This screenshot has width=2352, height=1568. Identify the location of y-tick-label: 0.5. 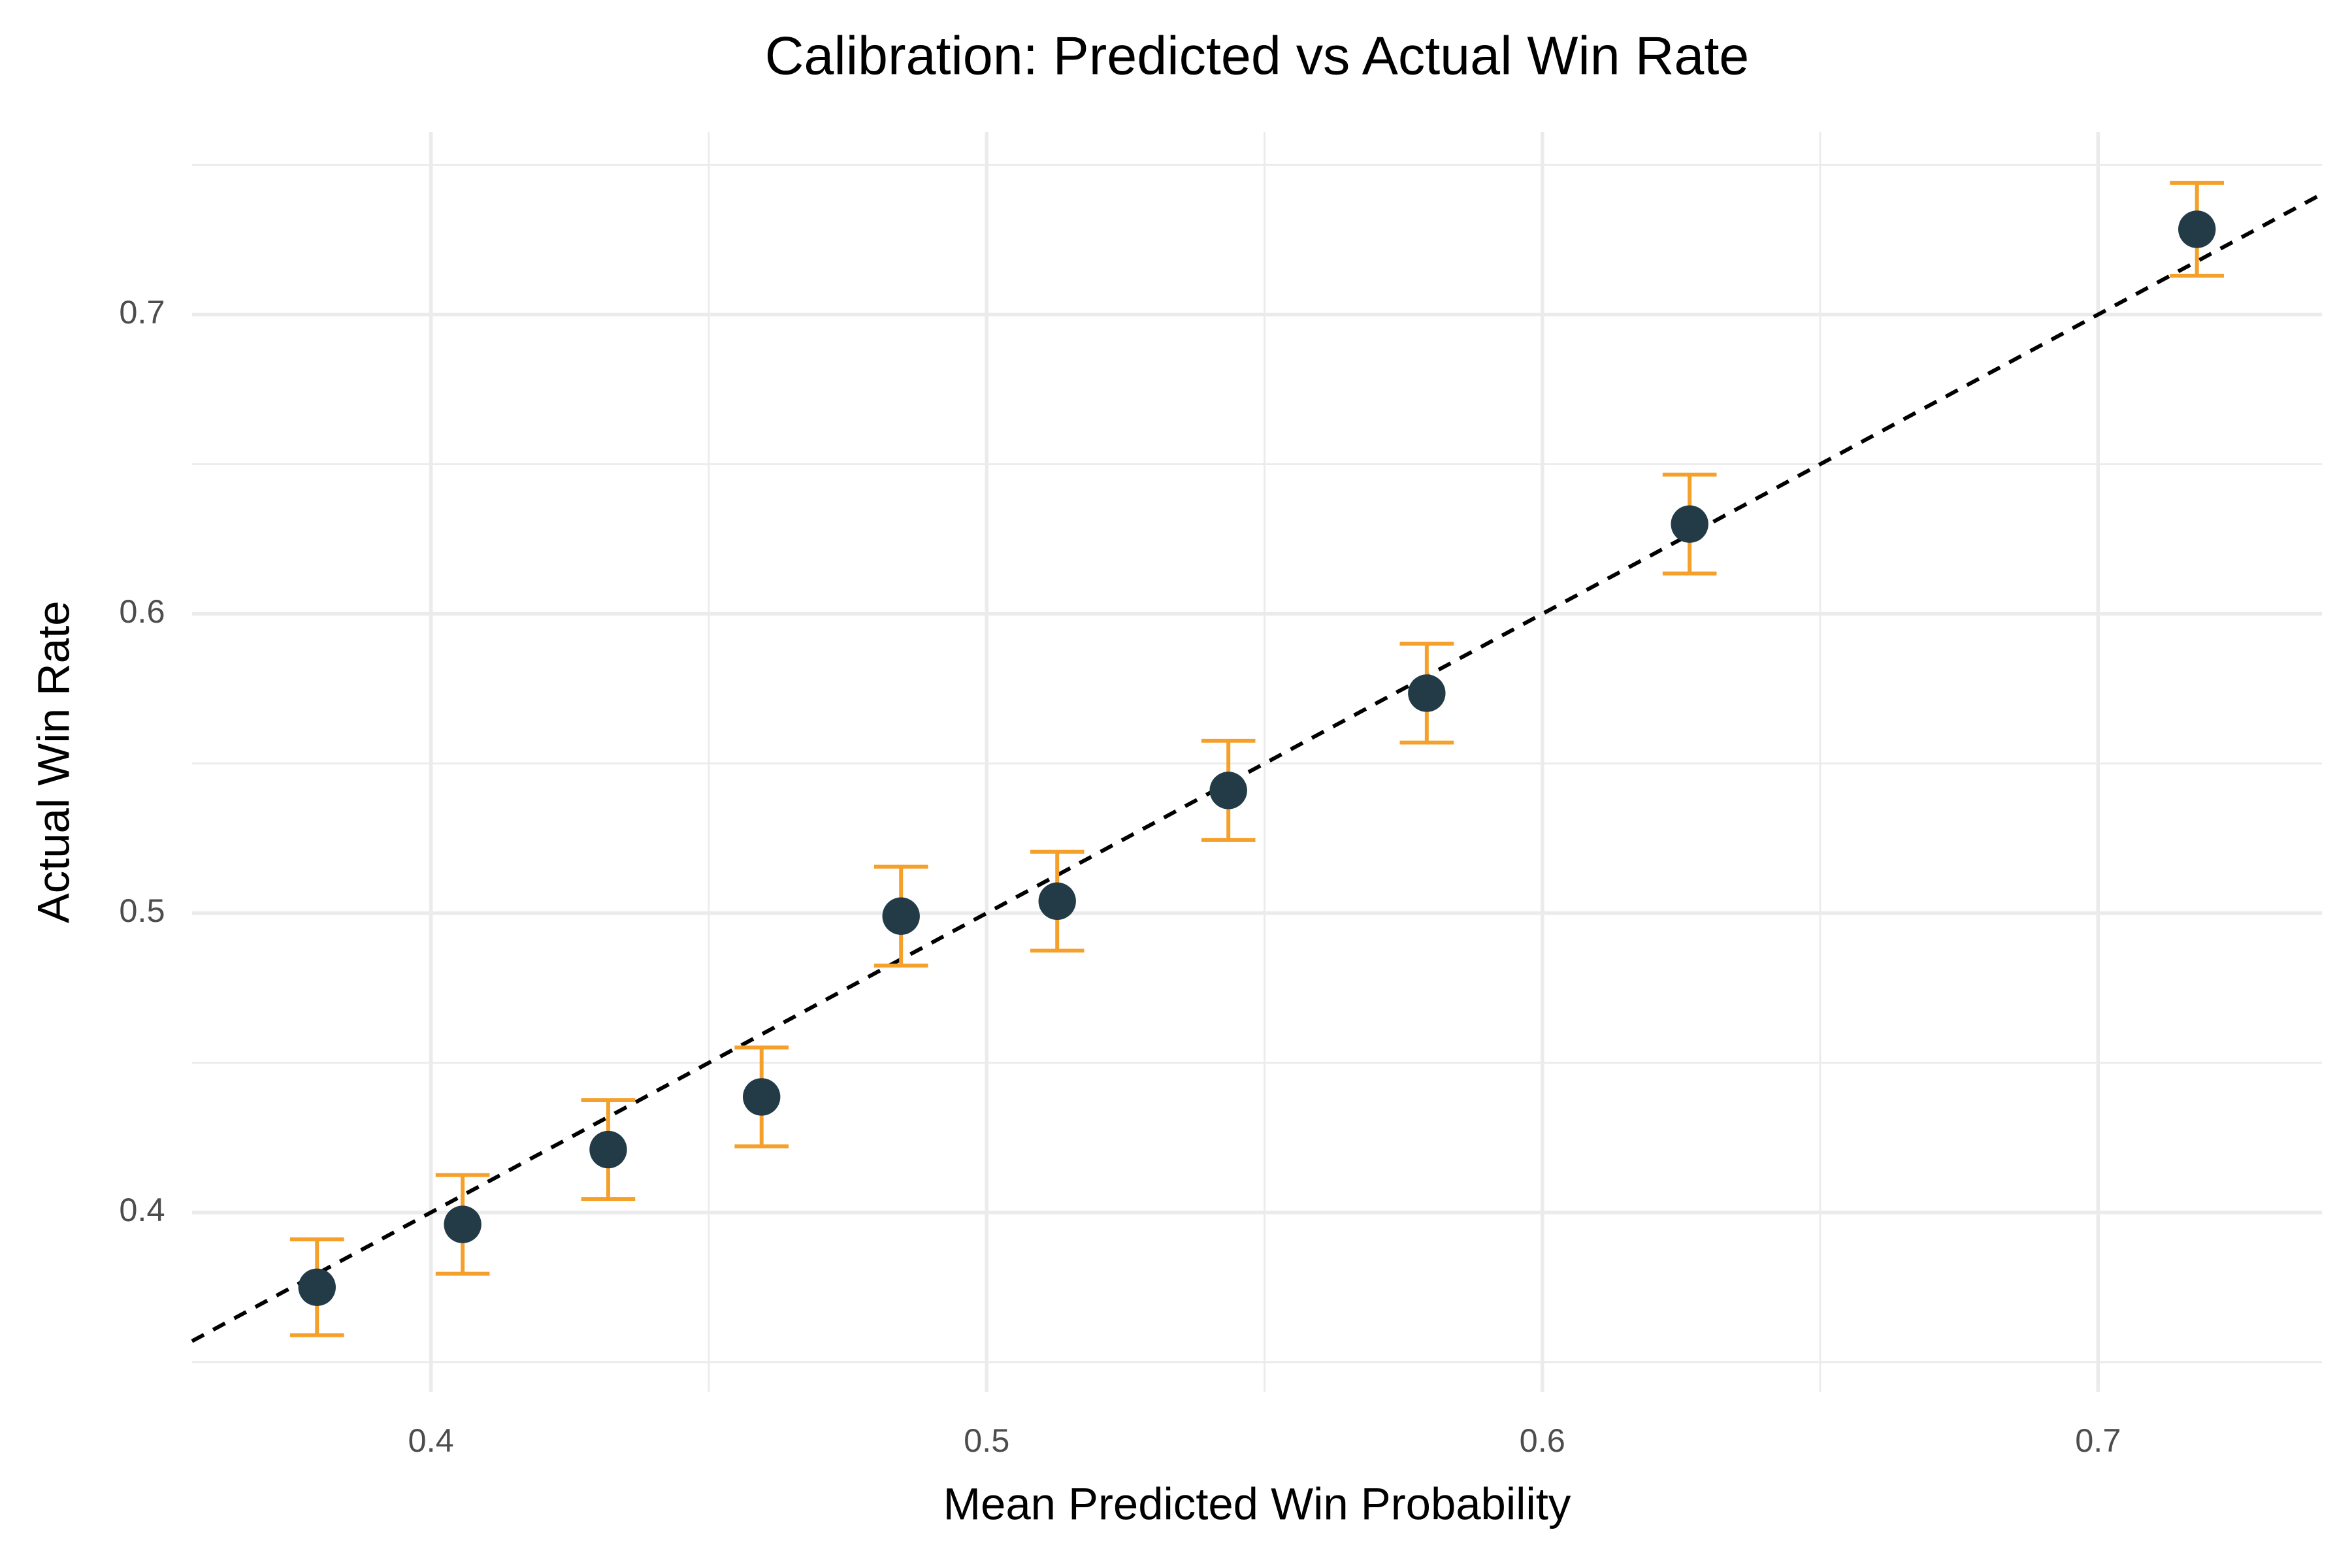
(142, 910).